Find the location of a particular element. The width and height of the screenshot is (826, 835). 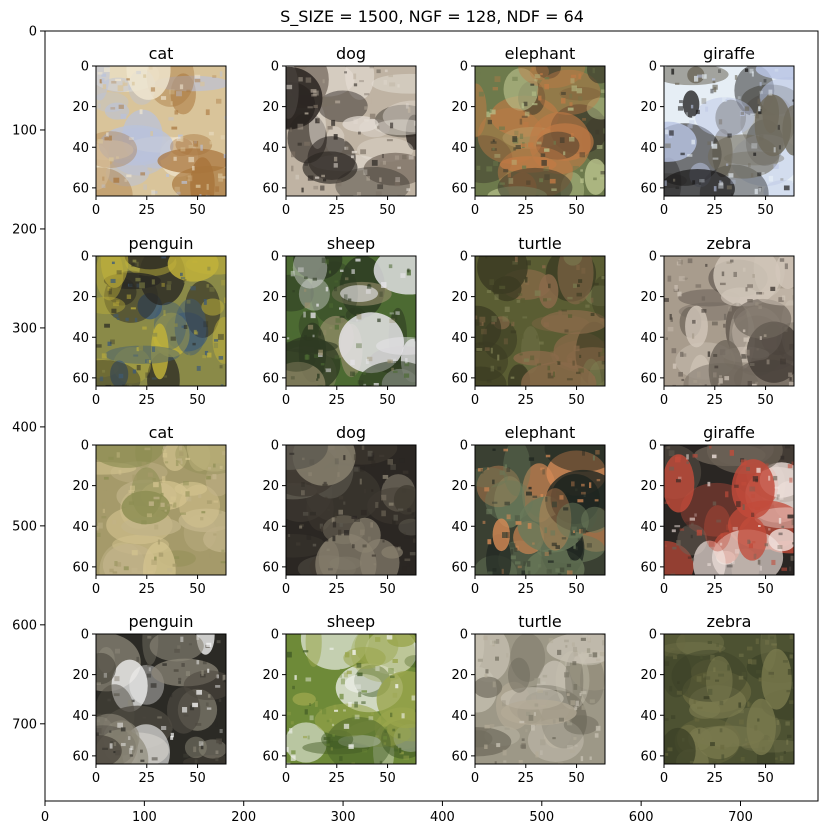

outer-x-tick-label: 500 is located at coordinates (541, 817).